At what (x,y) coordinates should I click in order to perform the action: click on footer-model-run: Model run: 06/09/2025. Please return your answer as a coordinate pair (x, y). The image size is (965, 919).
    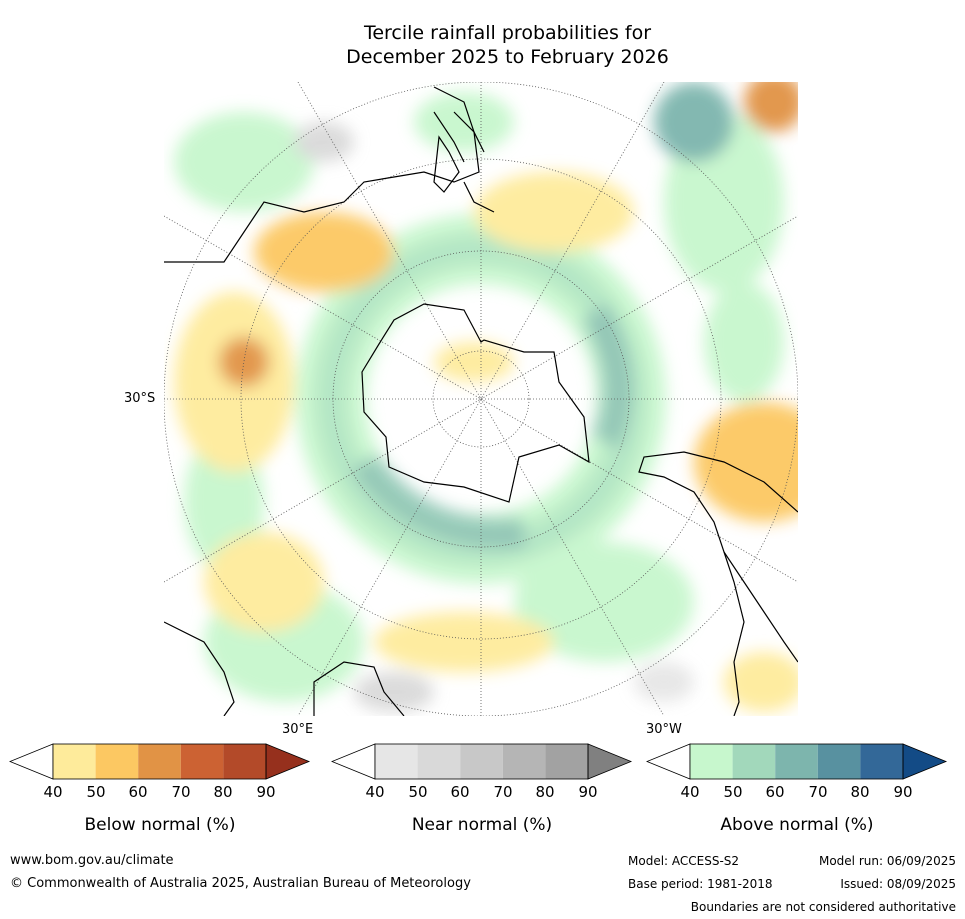
    Looking at the image, I should click on (887, 861).